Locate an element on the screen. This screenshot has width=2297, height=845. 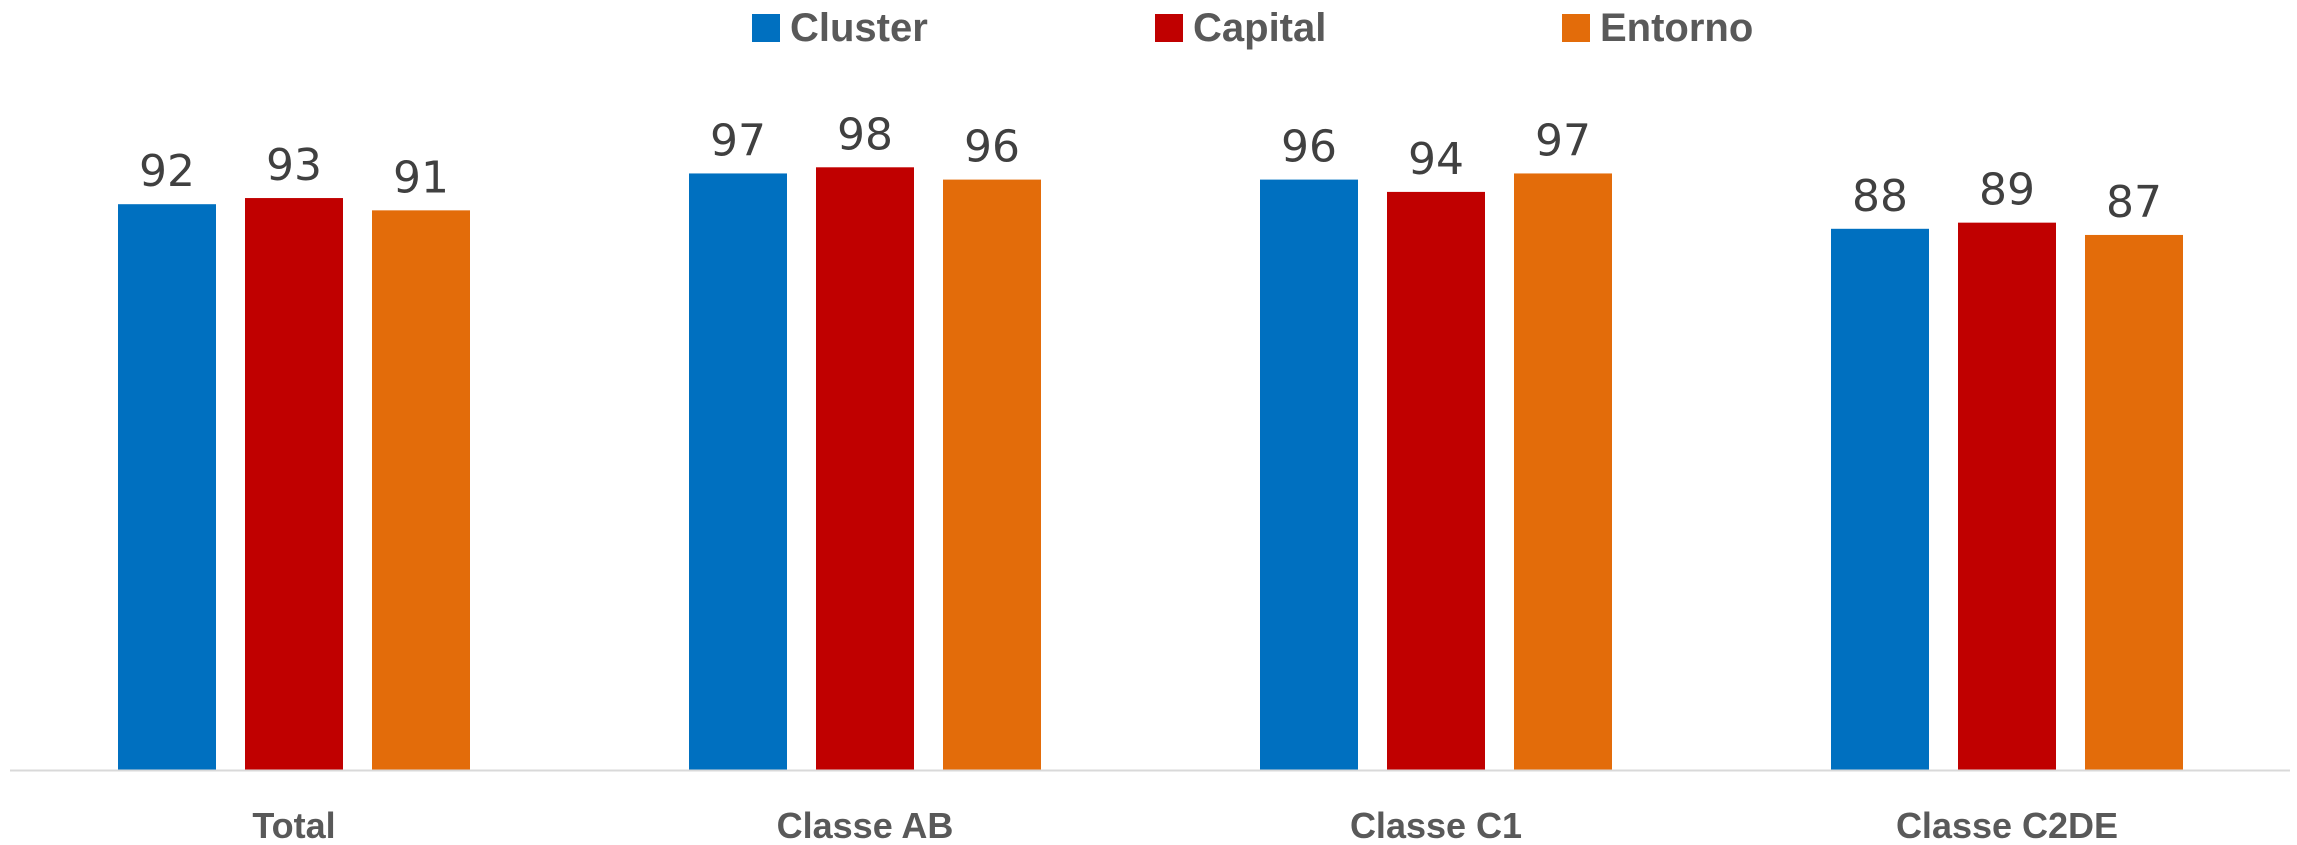
data-label-cluster-classe-ab: 97 is located at coordinates (738, 140).